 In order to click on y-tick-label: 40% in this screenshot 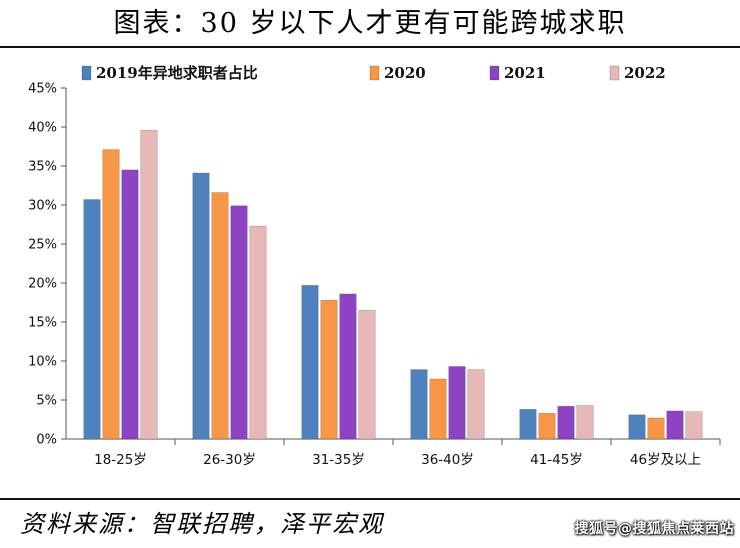, I will do `click(42, 128)`.